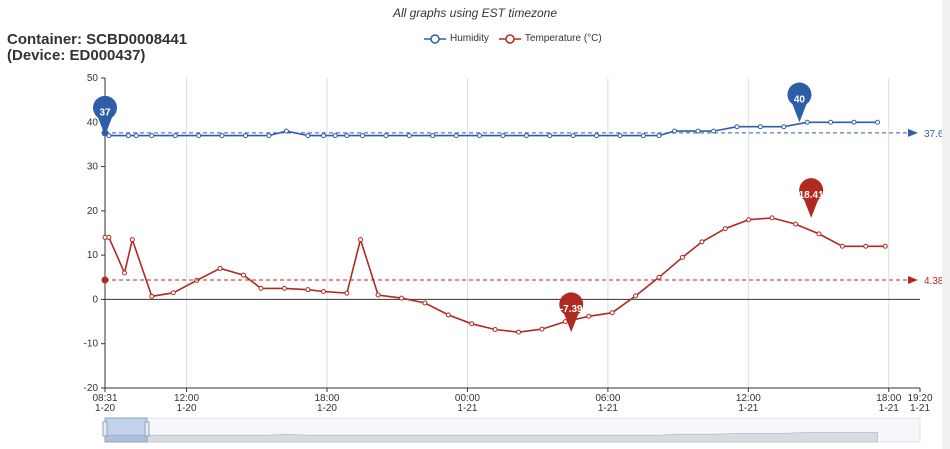 Image resolution: width=950 pixels, height=449 pixels. Describe the element at coordinates (934, 134) in the screenshot. I see `average-label: 37.6` at that location.